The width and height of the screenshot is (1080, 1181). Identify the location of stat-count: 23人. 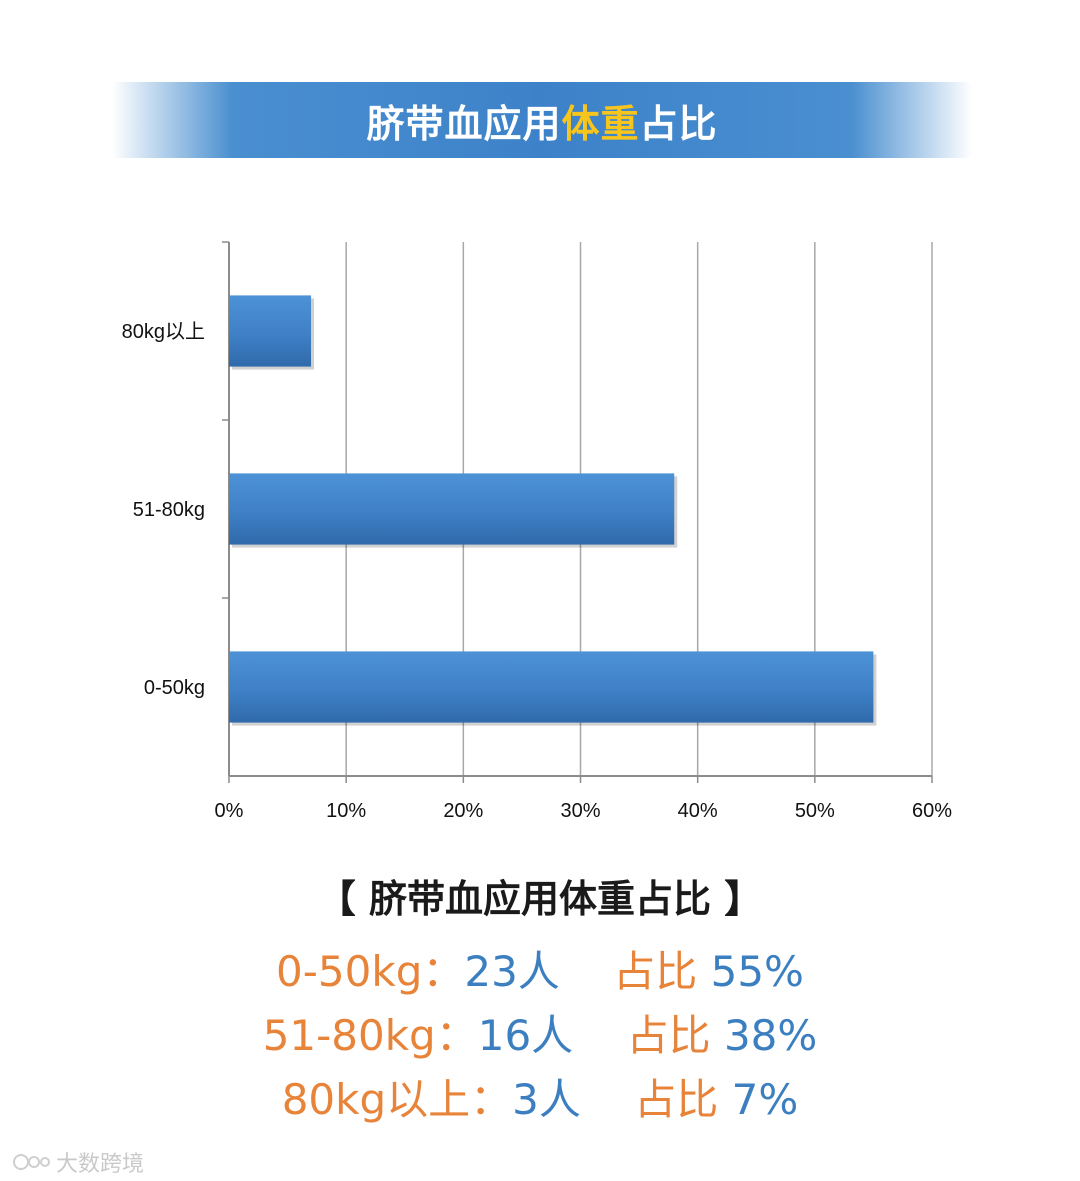
(512, 971).